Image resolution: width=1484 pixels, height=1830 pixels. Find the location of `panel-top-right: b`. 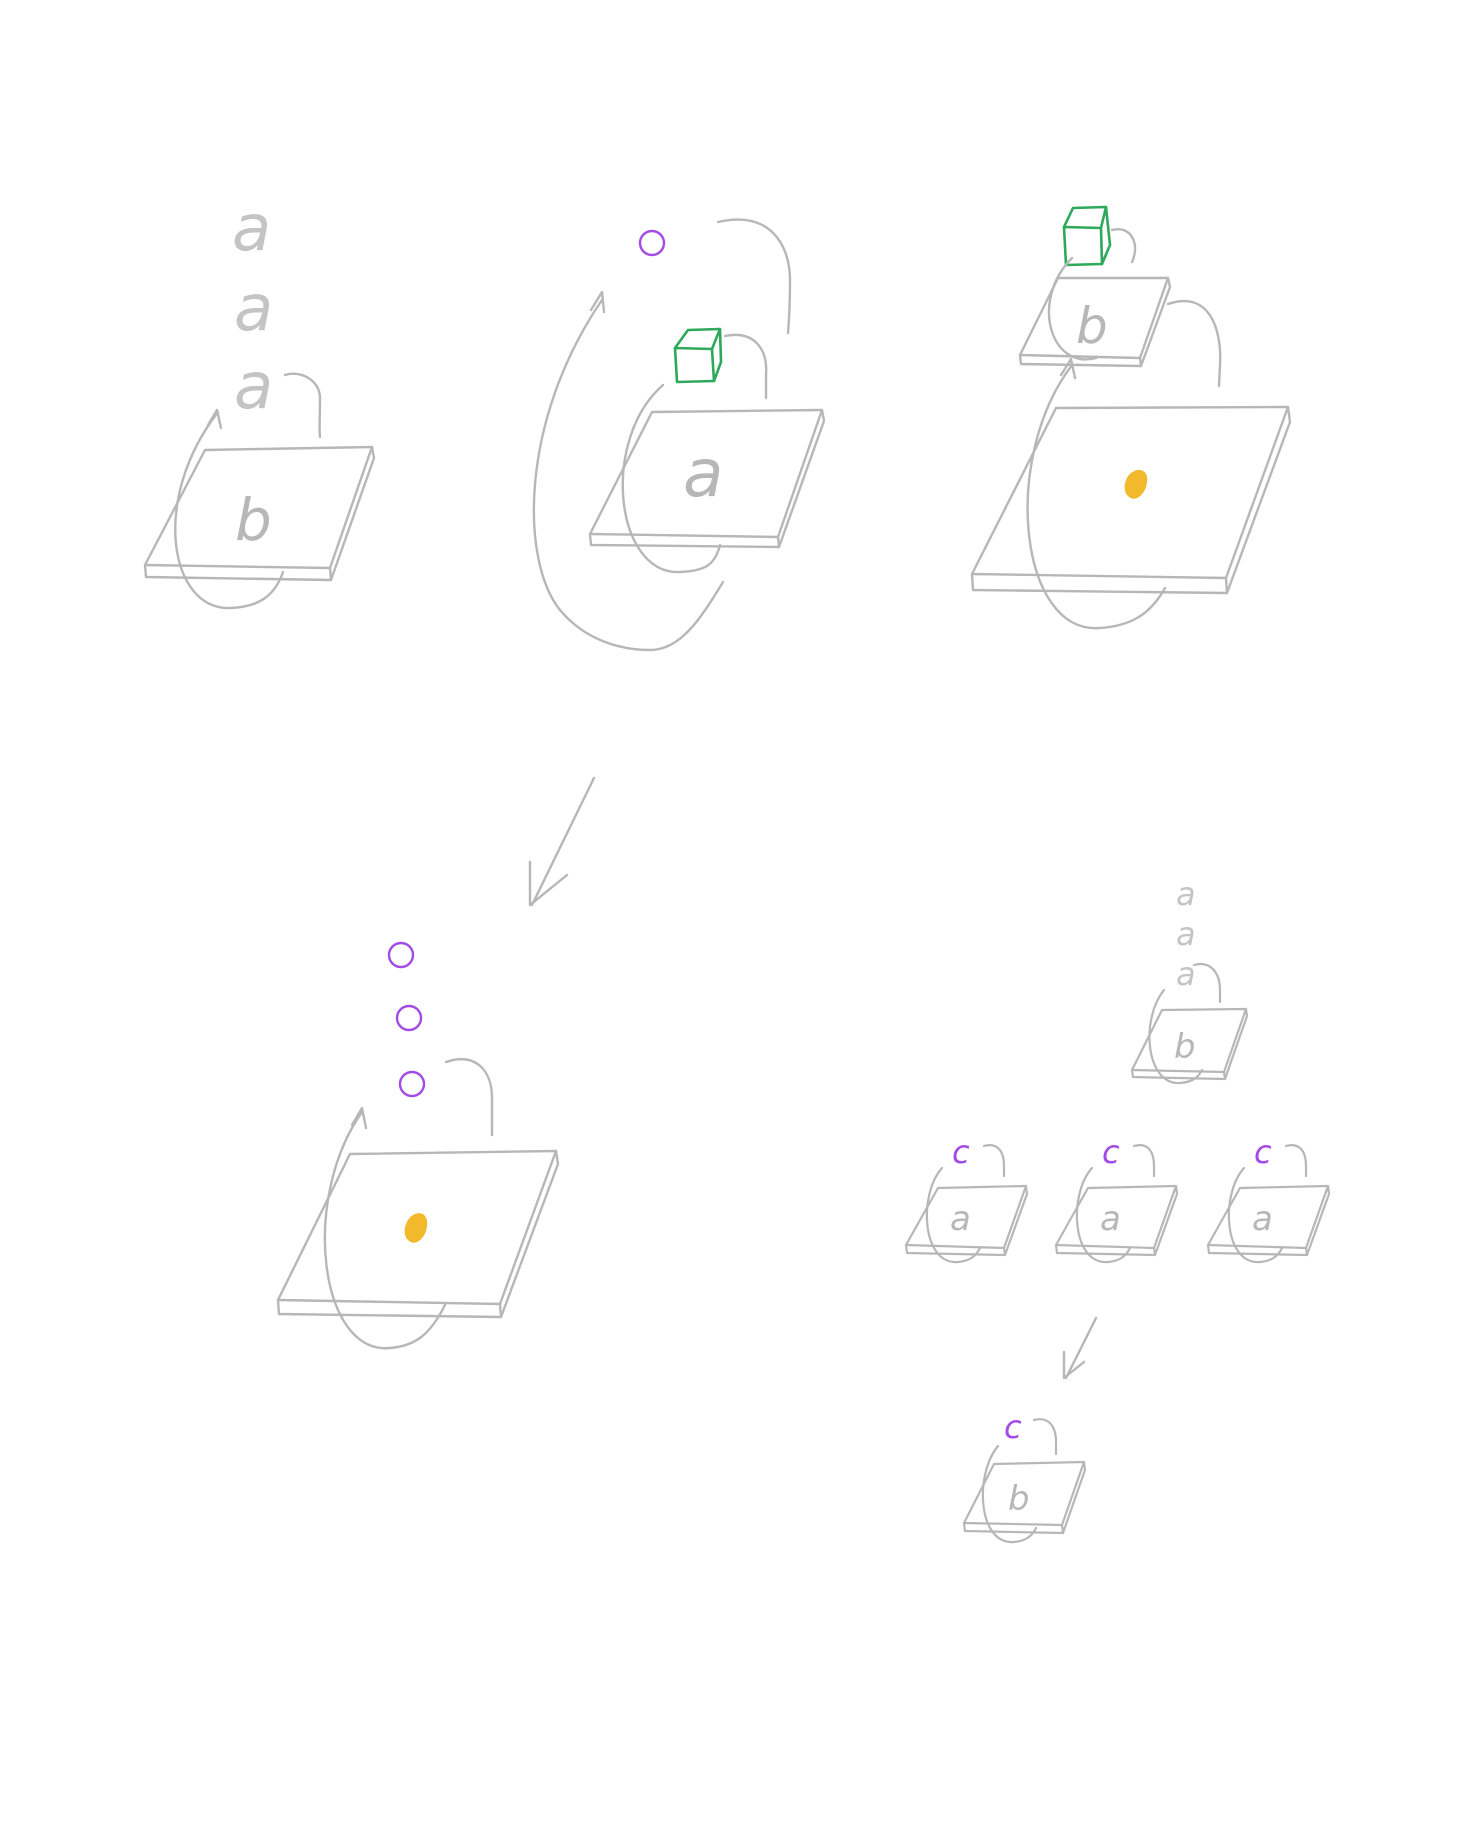

panel-top-right: b is located at coordinates (1131, 417).